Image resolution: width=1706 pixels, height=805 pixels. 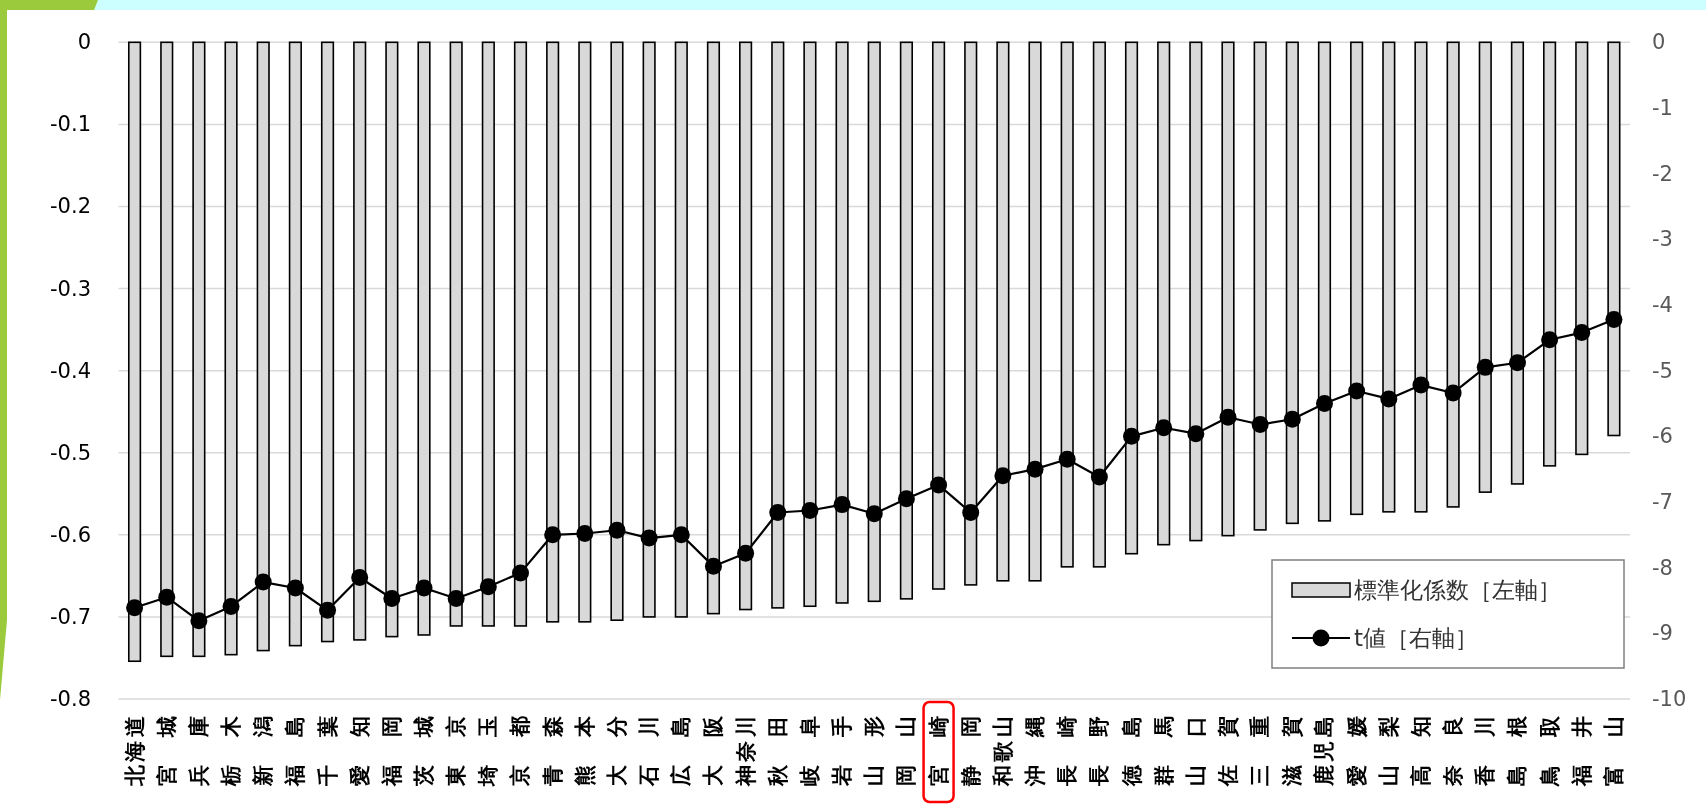 I want to click on x-tick-label: 広島, so click(x=681, y=751).